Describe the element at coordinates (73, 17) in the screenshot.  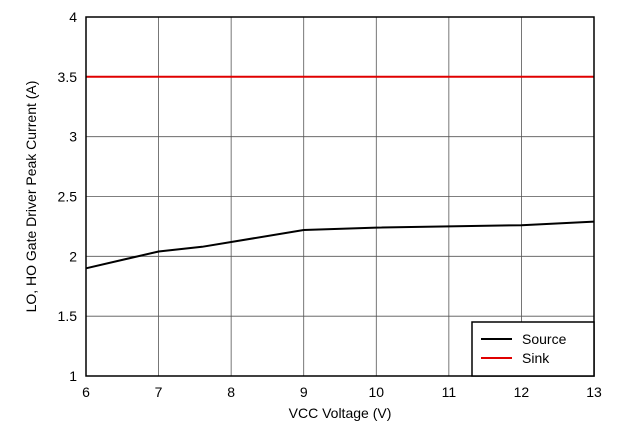
I see `y-tick-label: 4` at that location.